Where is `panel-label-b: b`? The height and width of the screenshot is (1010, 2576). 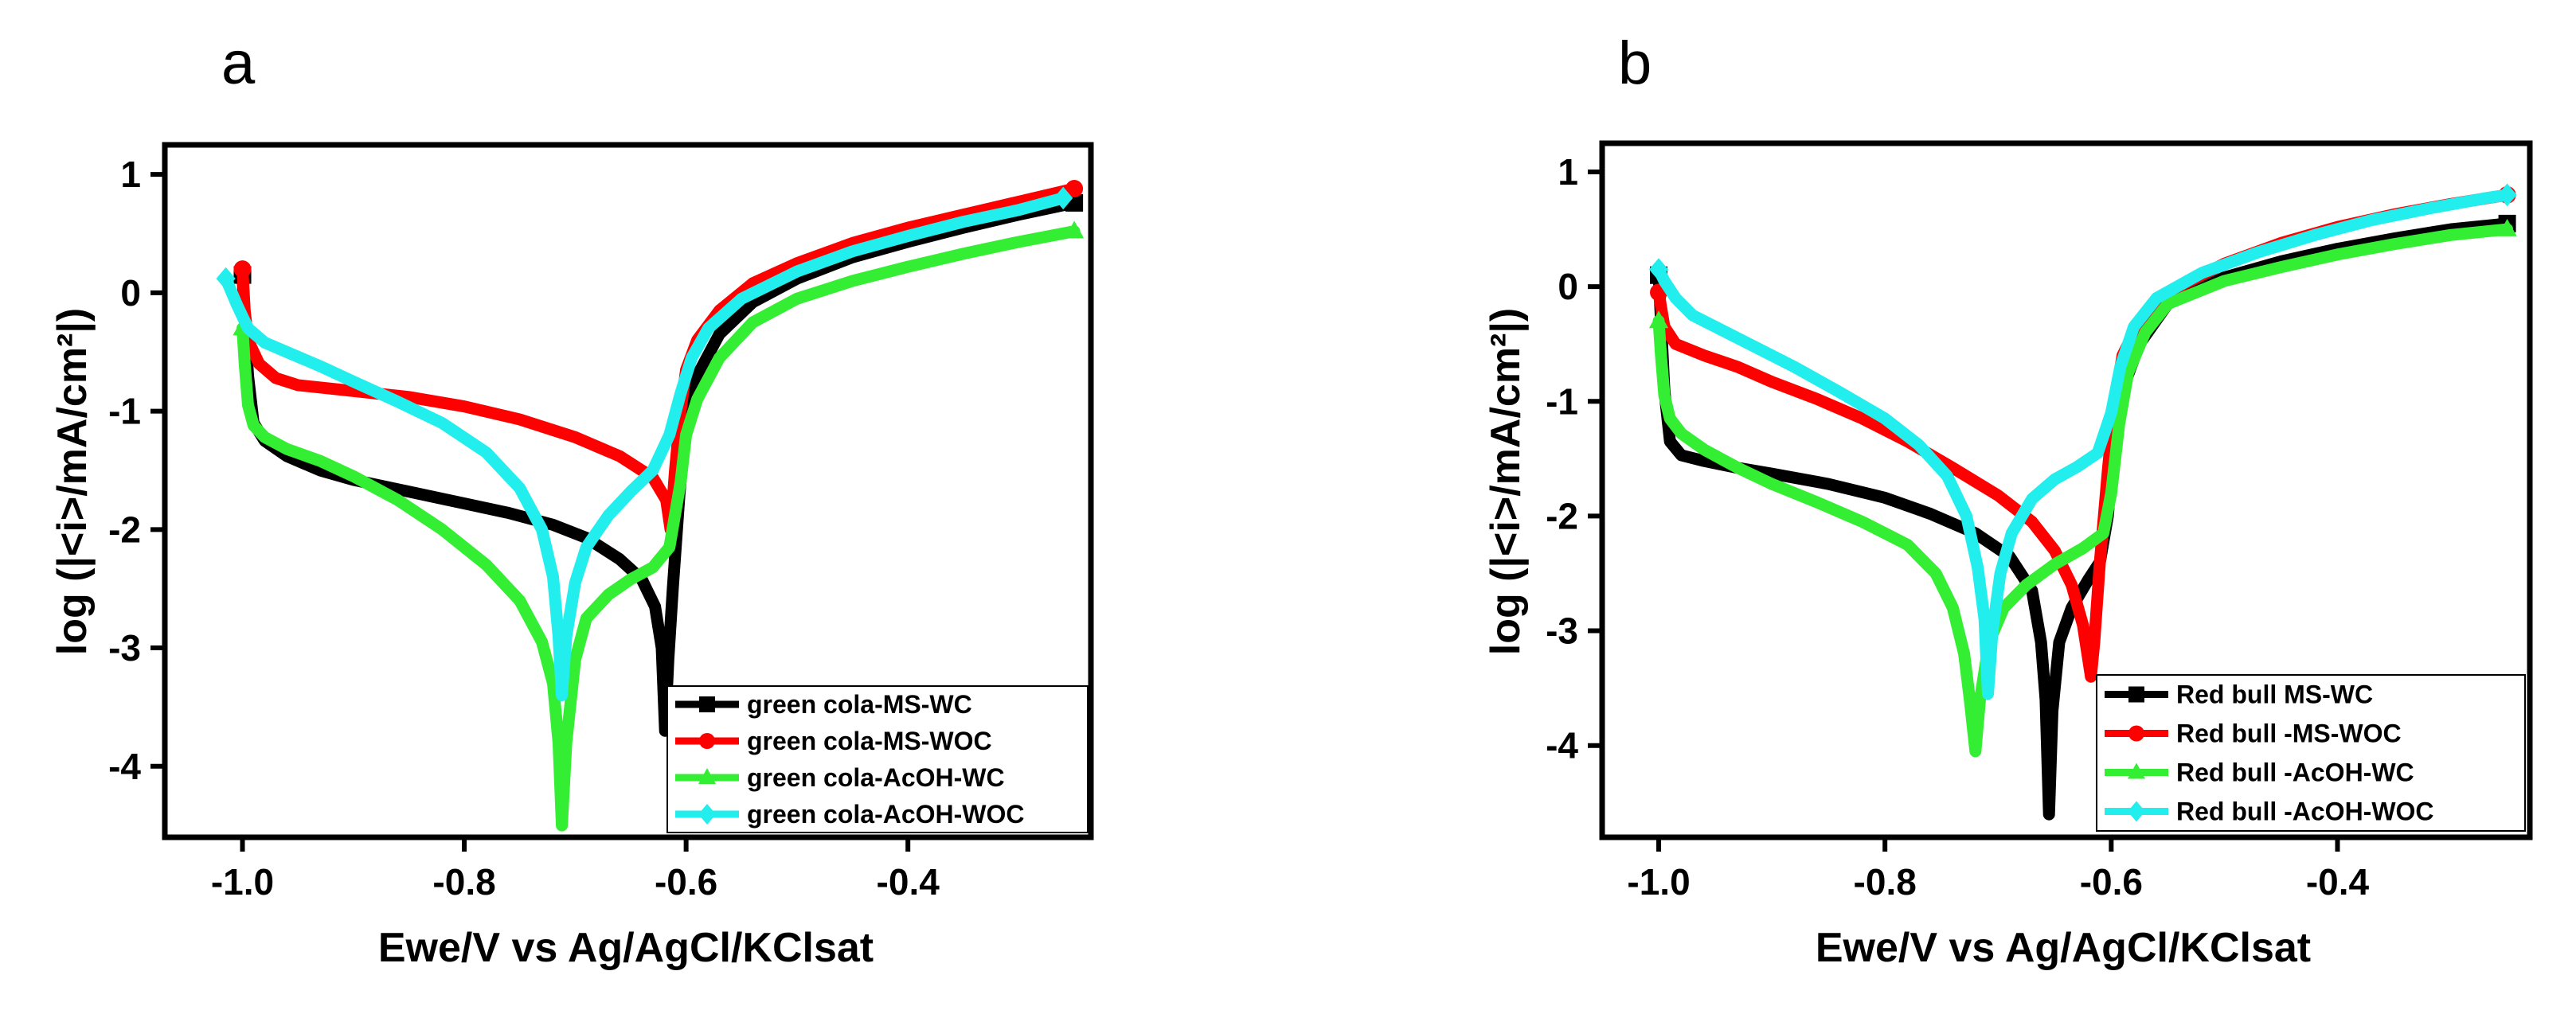 panel-label-b: b is located at coordinates (1635, 63).